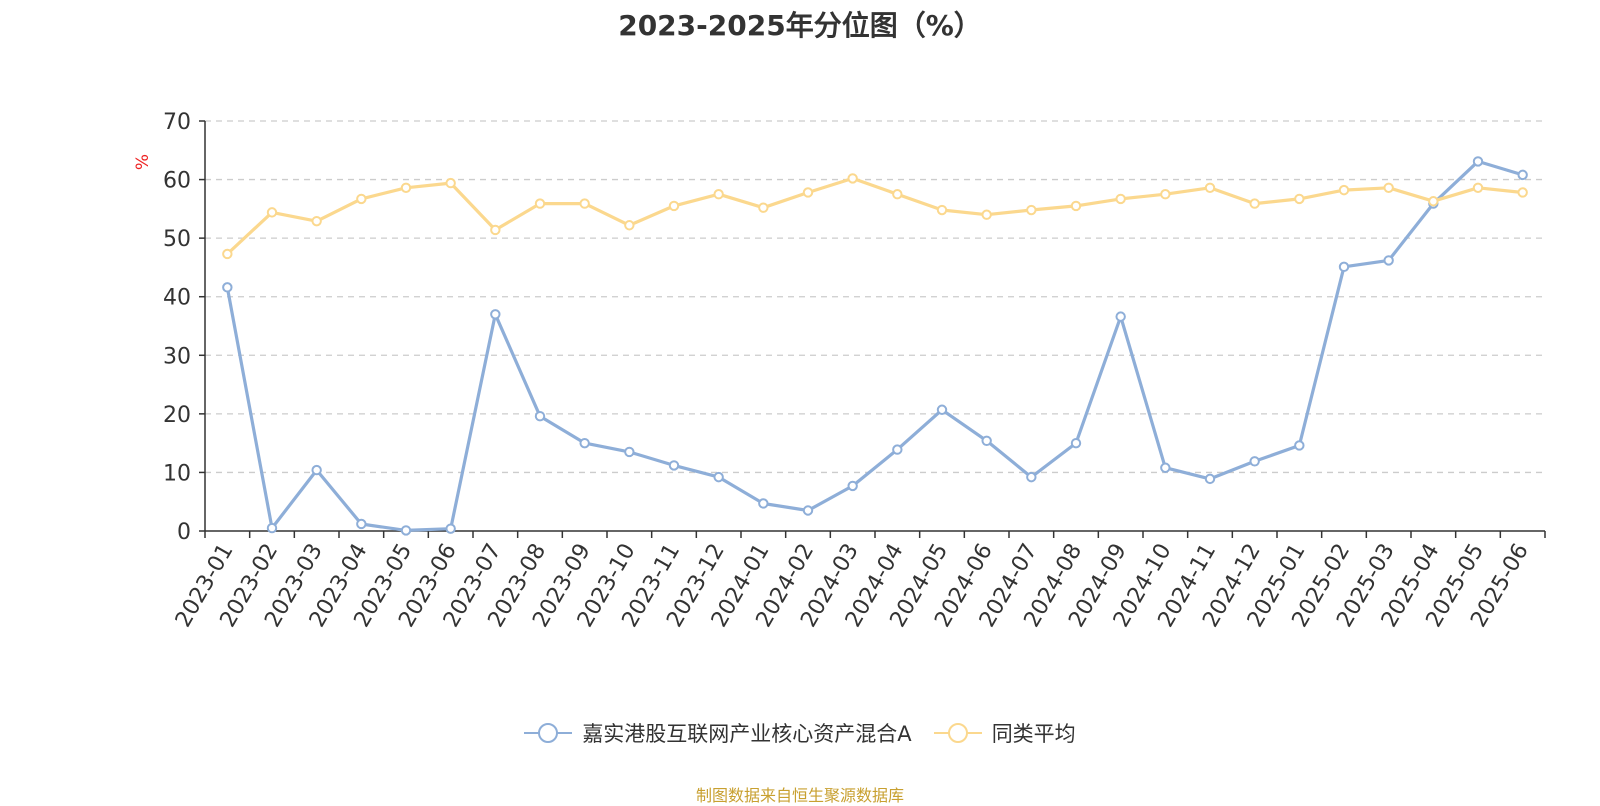  I want to click on y-tick-label: 10, so click(177, 473).